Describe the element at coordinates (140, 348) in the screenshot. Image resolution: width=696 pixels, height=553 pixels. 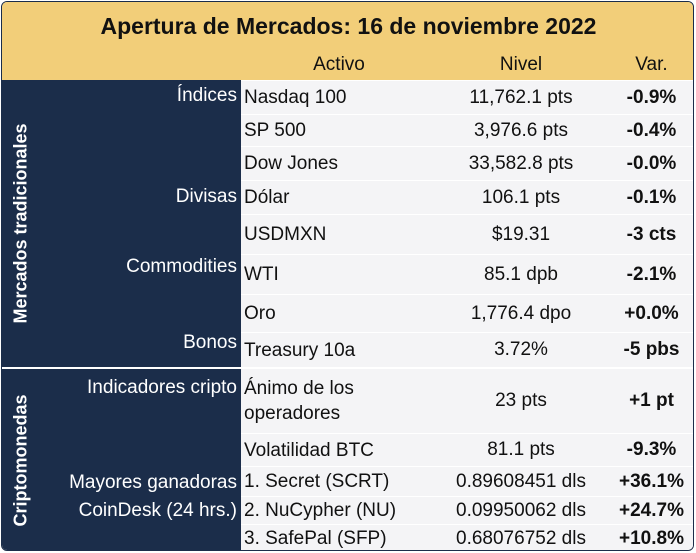
I see `category-bonds: Bonos` at that location.